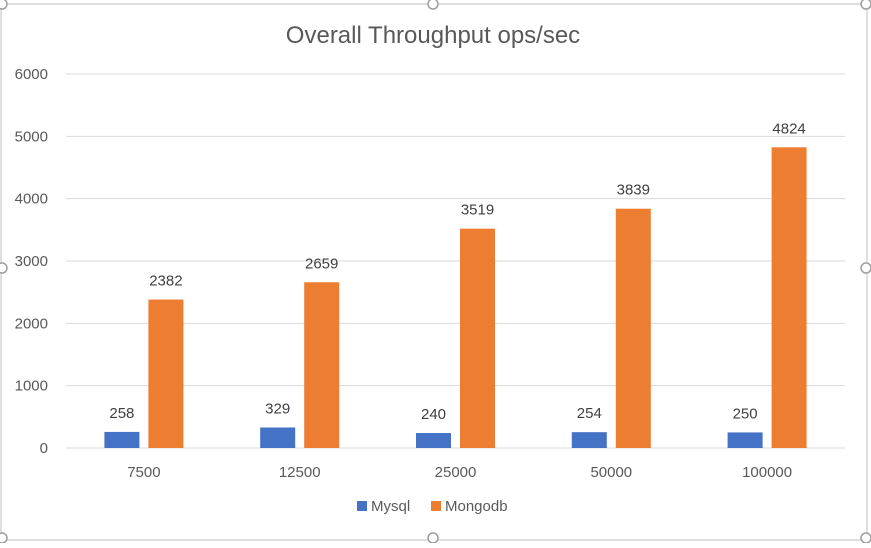 Image resolution: width=871 pixels, height=548 pixels. I want to click on resize-handle-middle-left, so click(4, 268).